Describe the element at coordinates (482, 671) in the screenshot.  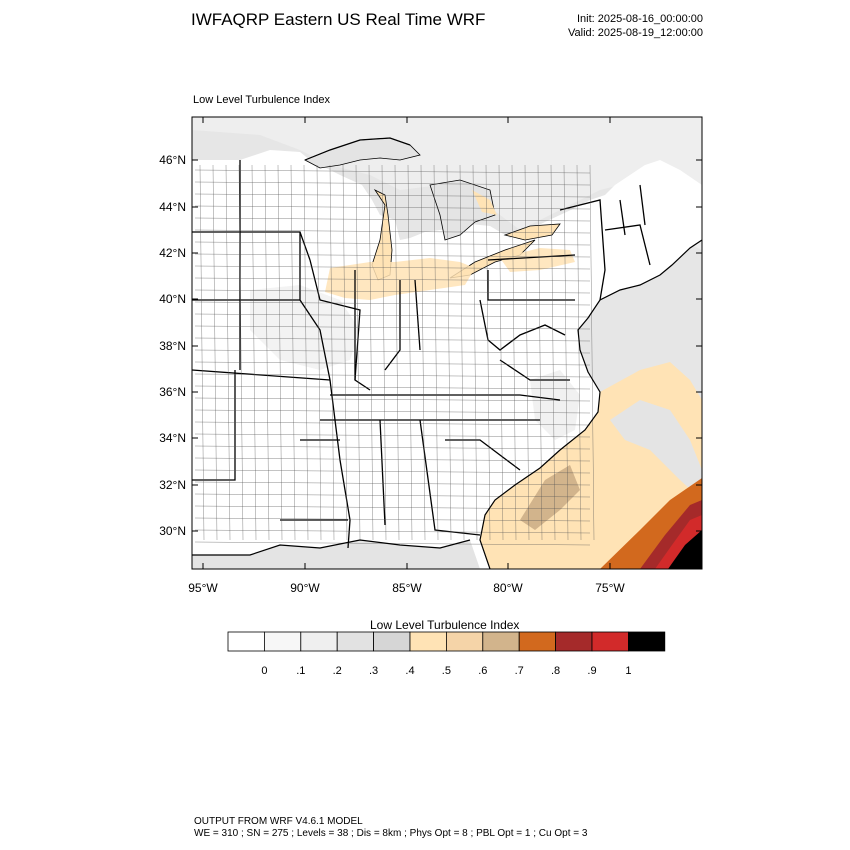
I see `colorbar-label: .6` at that location.